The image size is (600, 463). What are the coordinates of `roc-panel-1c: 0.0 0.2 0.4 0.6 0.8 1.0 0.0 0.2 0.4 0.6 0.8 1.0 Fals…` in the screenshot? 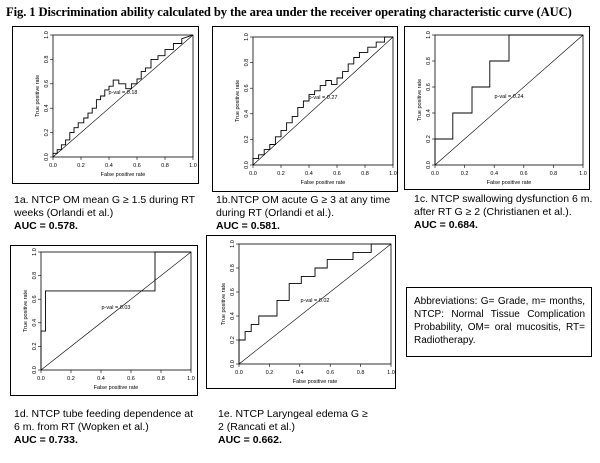 It's located at (497, 108).